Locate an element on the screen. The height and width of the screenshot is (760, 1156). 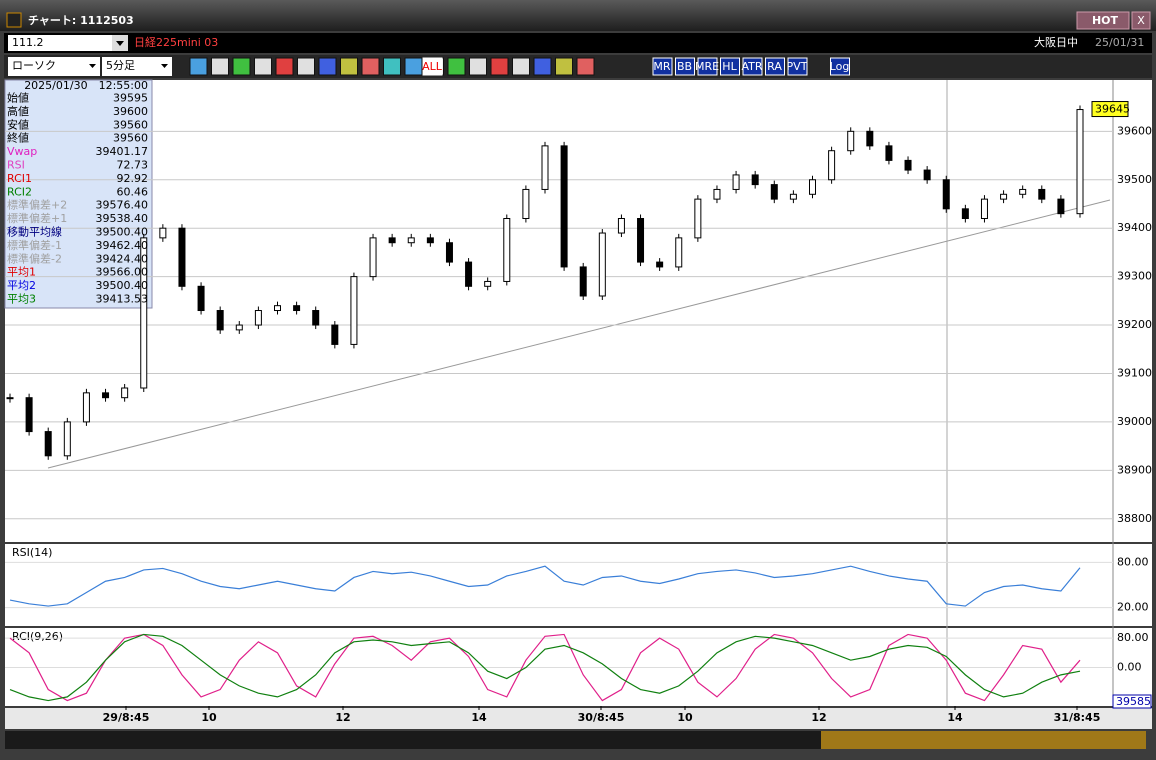
y-tick-label: 39100 is located at coordinates (1134, 372).